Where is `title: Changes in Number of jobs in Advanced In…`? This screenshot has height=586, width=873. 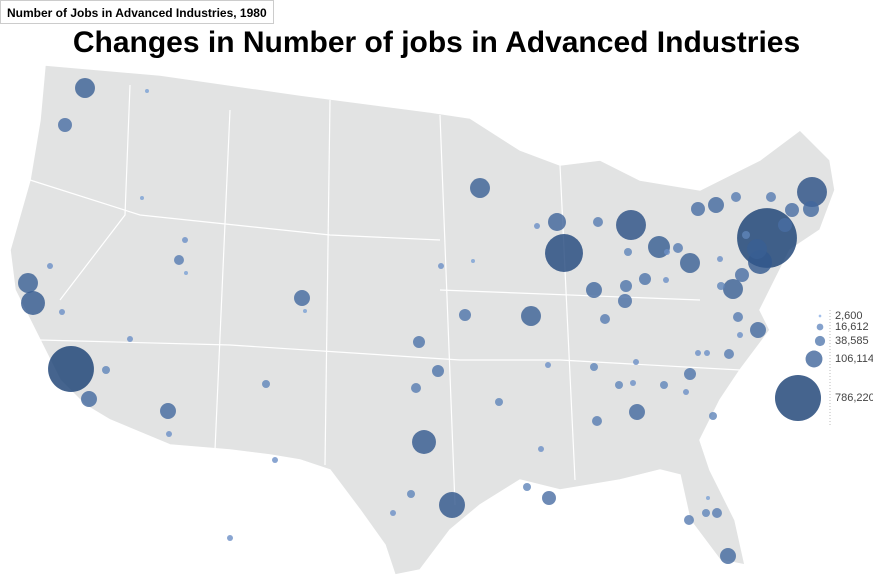
title: Changes in Number of jobs in Advanced In… is located at coordinates (436, 42).